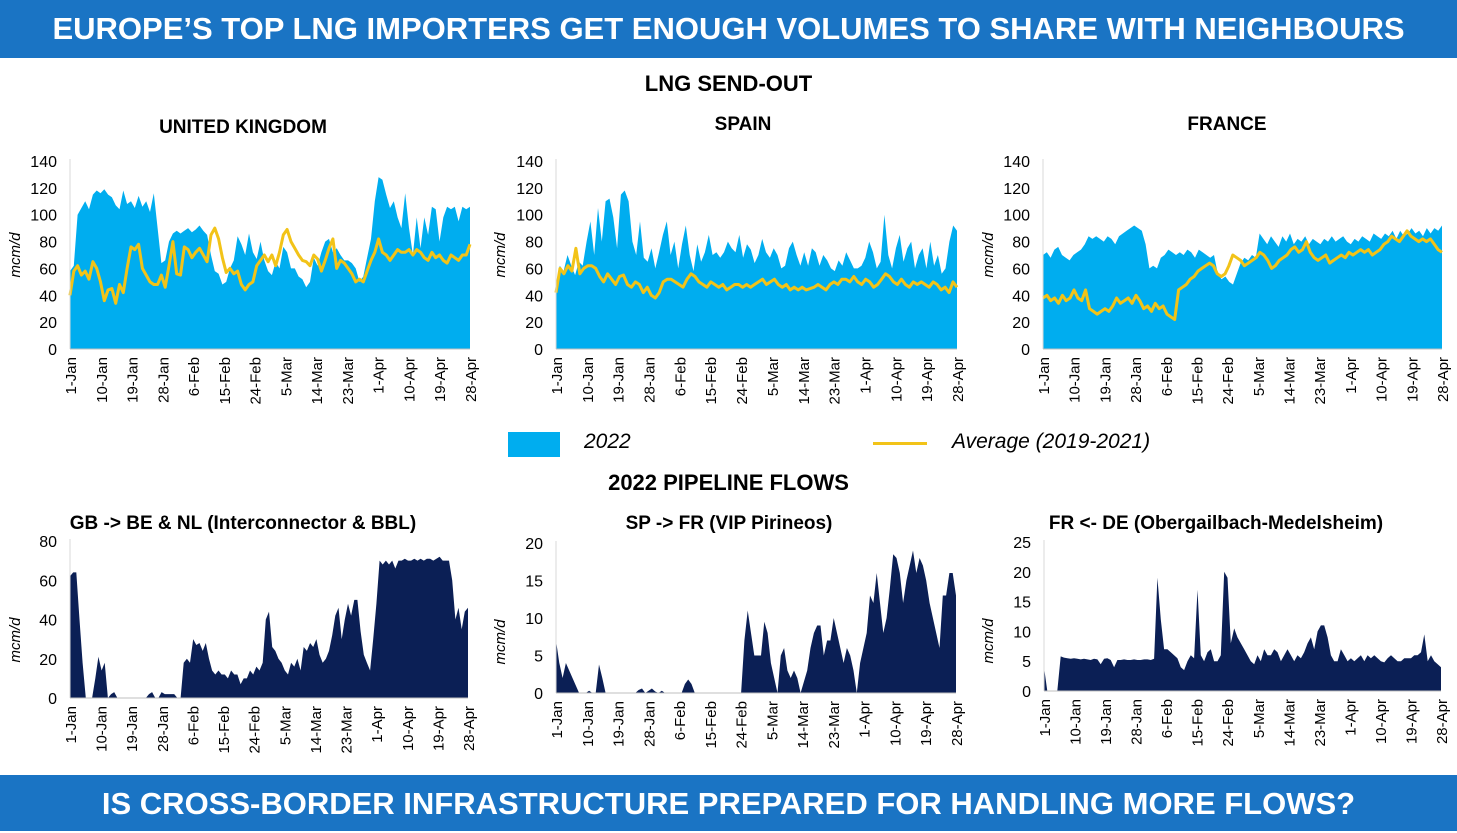 The width and height of the screenshot is (1457, 833). I want to click on chart-title: GB -> BE & NL (Interconnector & BBL), so click(243, 523).